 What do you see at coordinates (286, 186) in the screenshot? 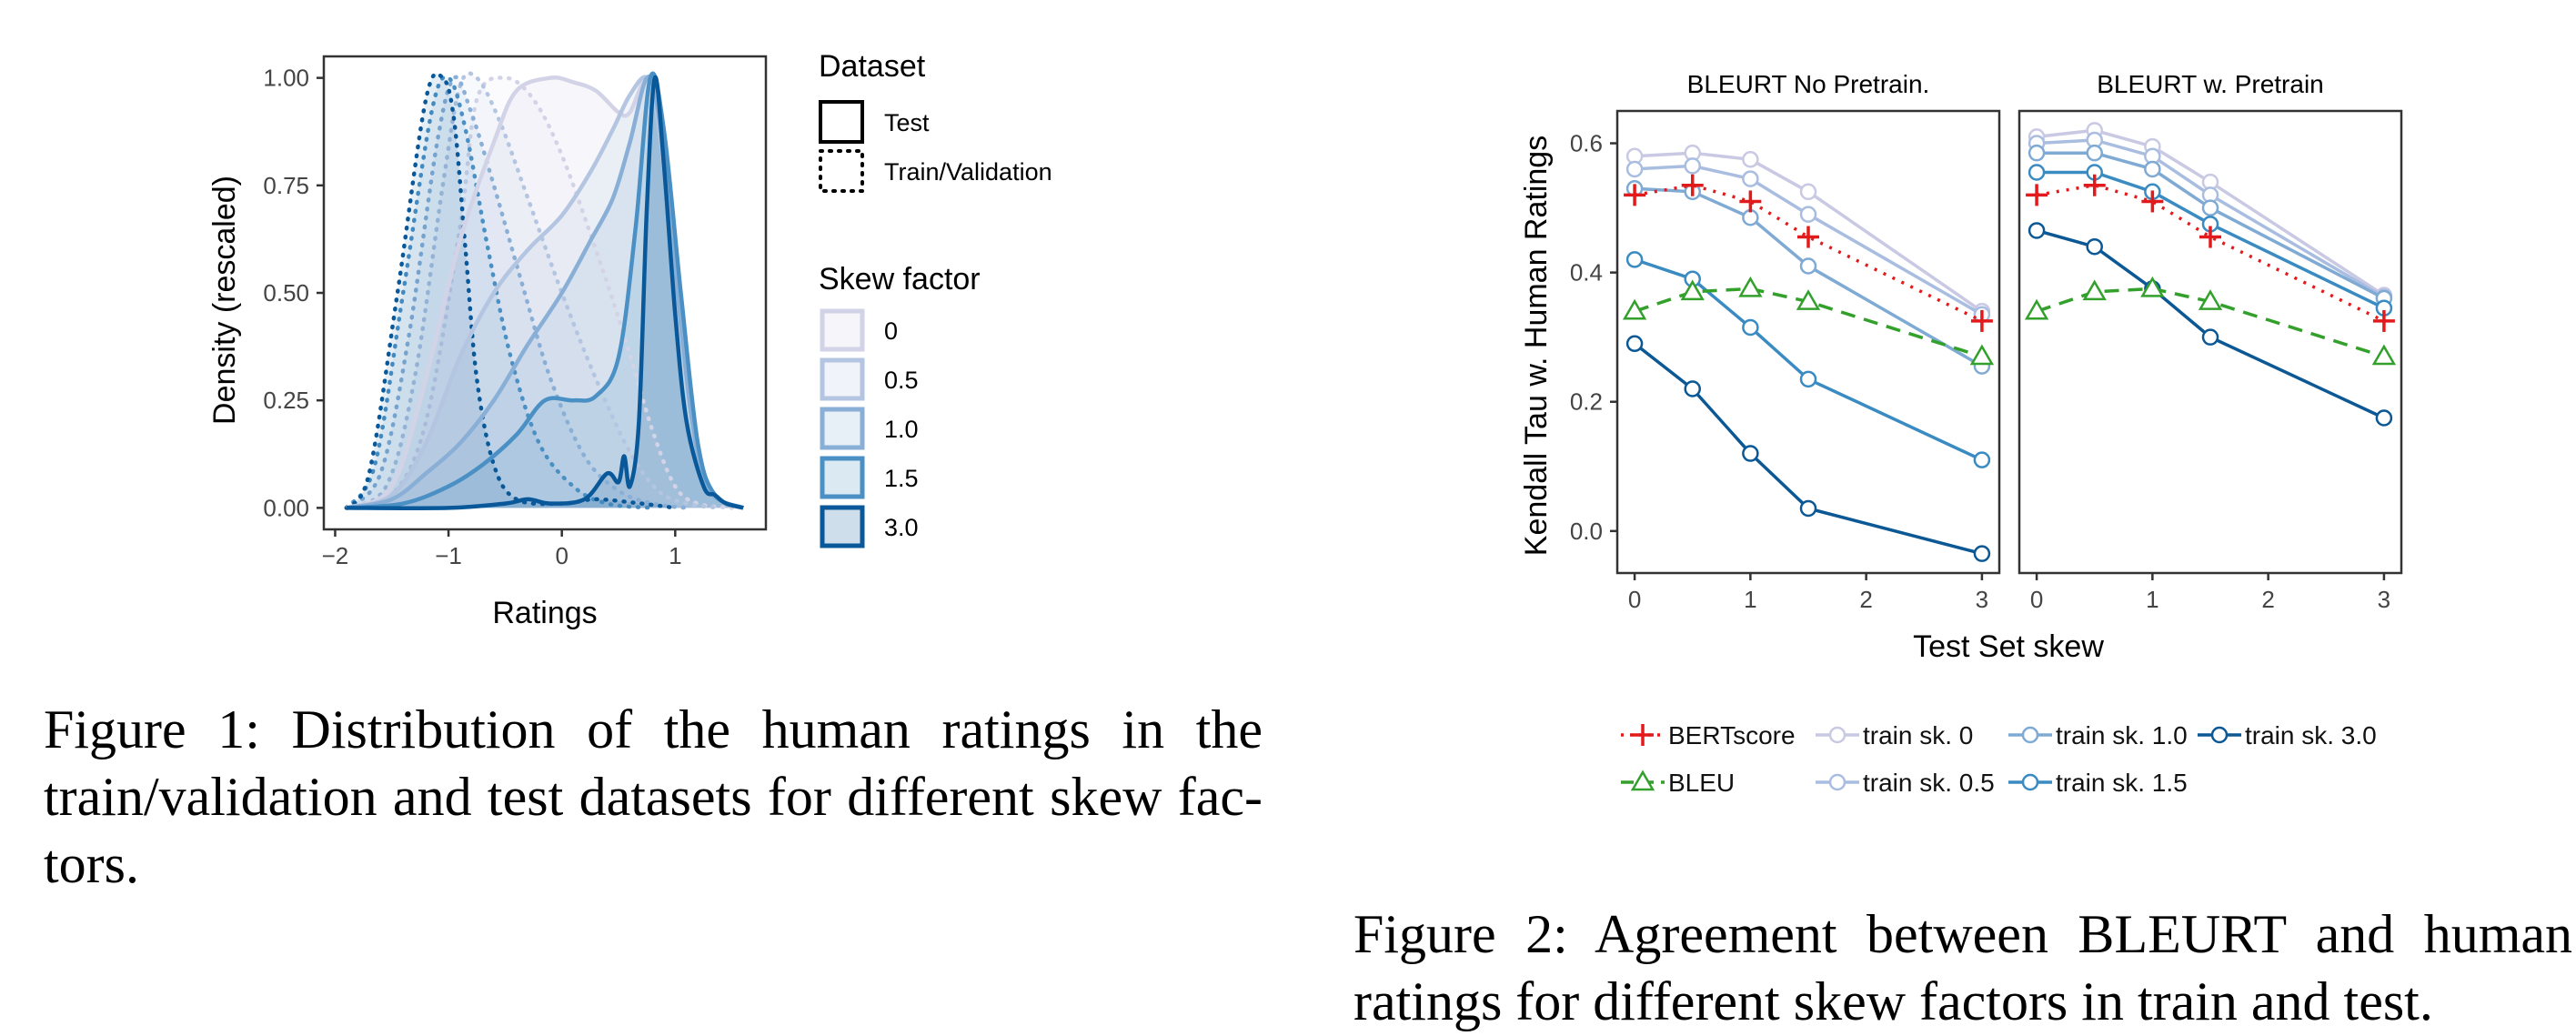
I see `fig1-y-tick-label: 0.75` at bounding box center [286, 186].